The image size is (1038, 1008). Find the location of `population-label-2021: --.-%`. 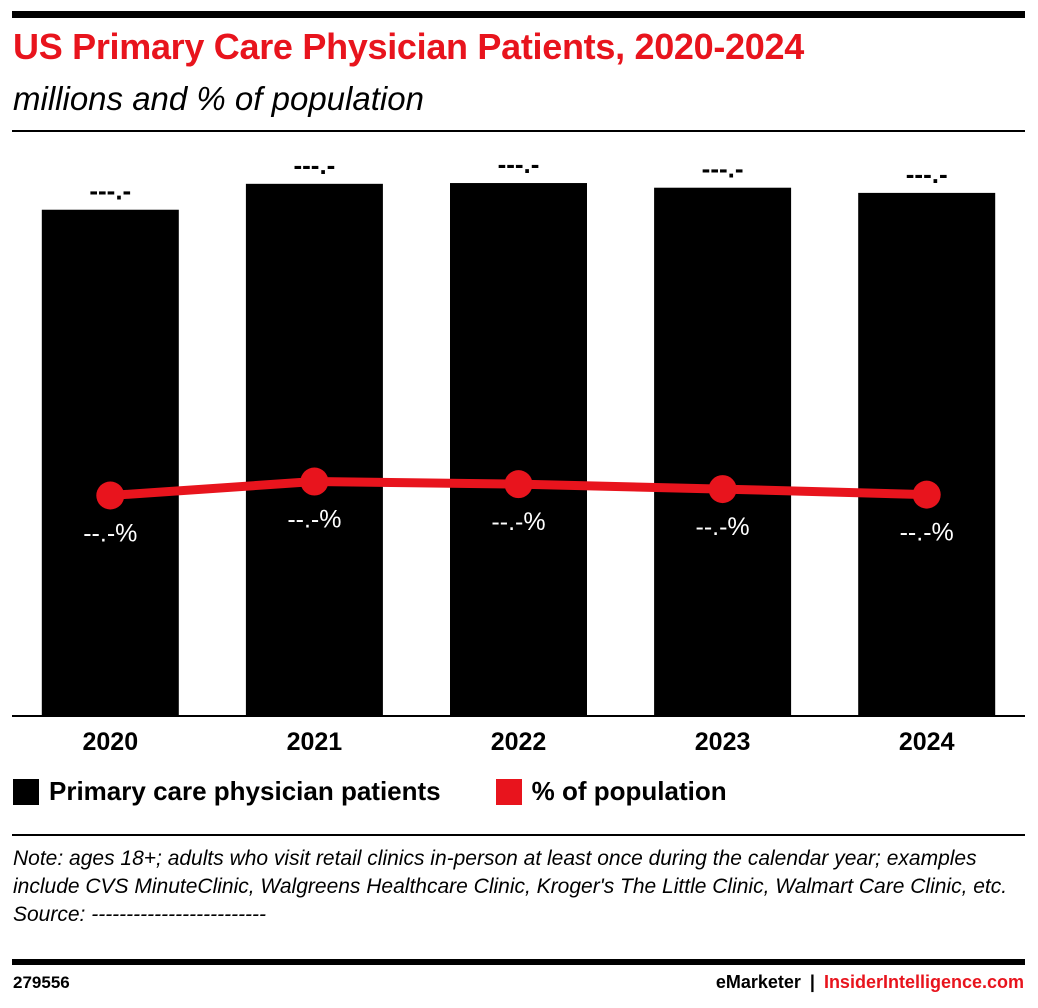

population-label-2021: --.-% is located at coordinates (314, 520).